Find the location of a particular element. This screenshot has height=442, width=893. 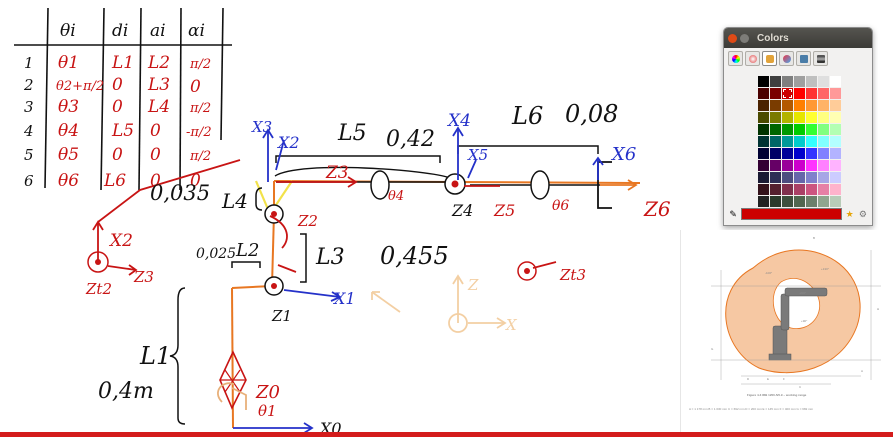

palette-icon is located at coordinates (769, 58).